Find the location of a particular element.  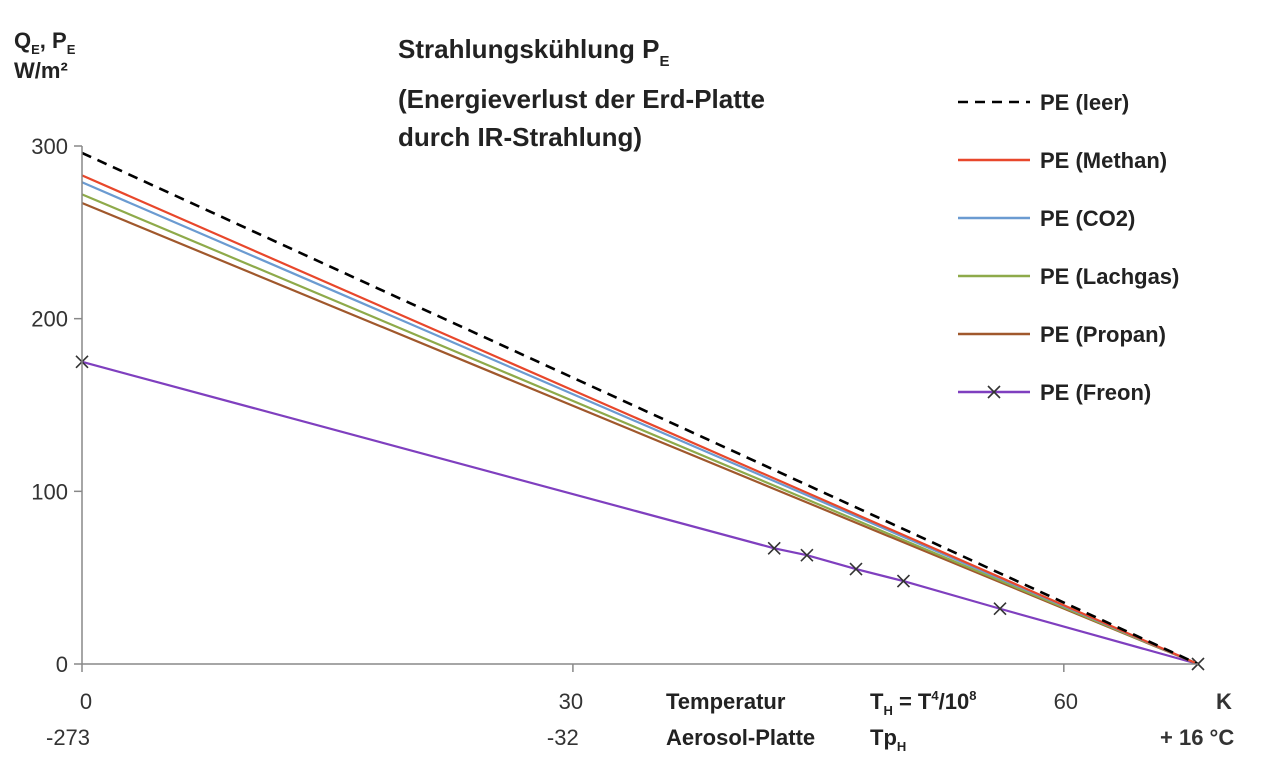

x-tick-label-celsius: -32 is located at coordinates (563, 737).